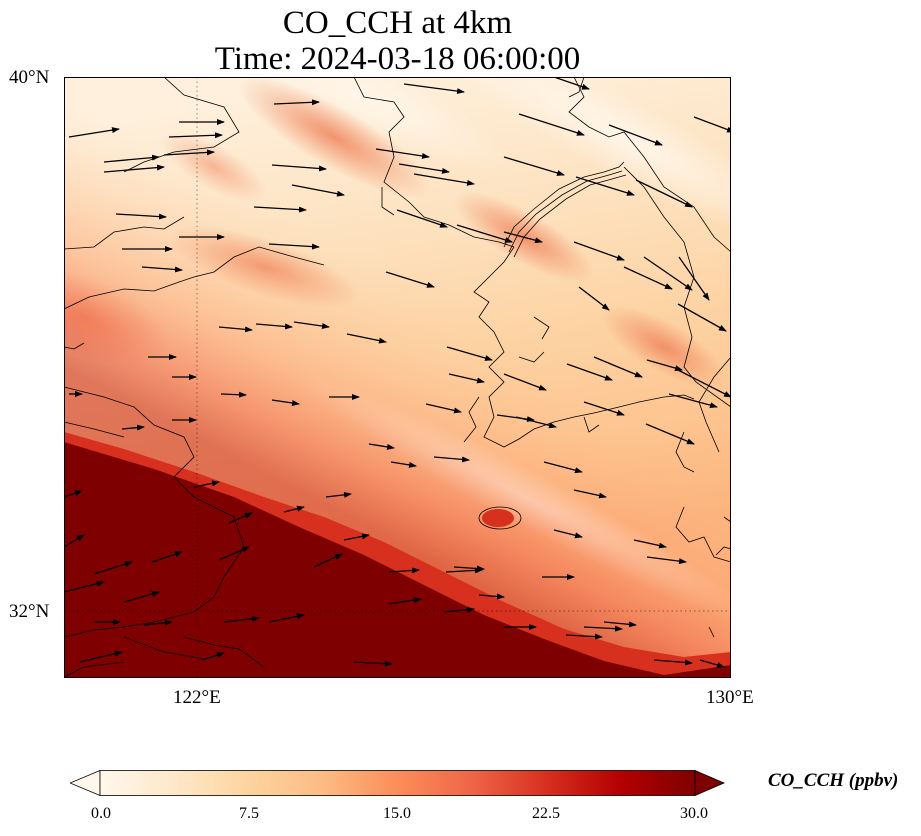 This screenshot has width=921, height=836. I want to click on colorbar-tick-4: 30.0, so click(694, 813).